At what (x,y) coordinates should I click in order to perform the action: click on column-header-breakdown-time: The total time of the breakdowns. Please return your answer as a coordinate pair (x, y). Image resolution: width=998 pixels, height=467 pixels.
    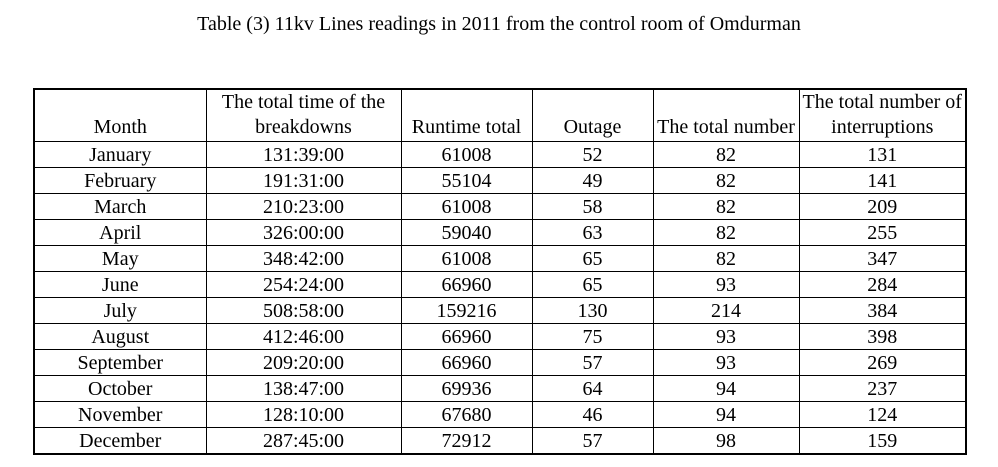
    Looking at the image, I should click on (303, 115).